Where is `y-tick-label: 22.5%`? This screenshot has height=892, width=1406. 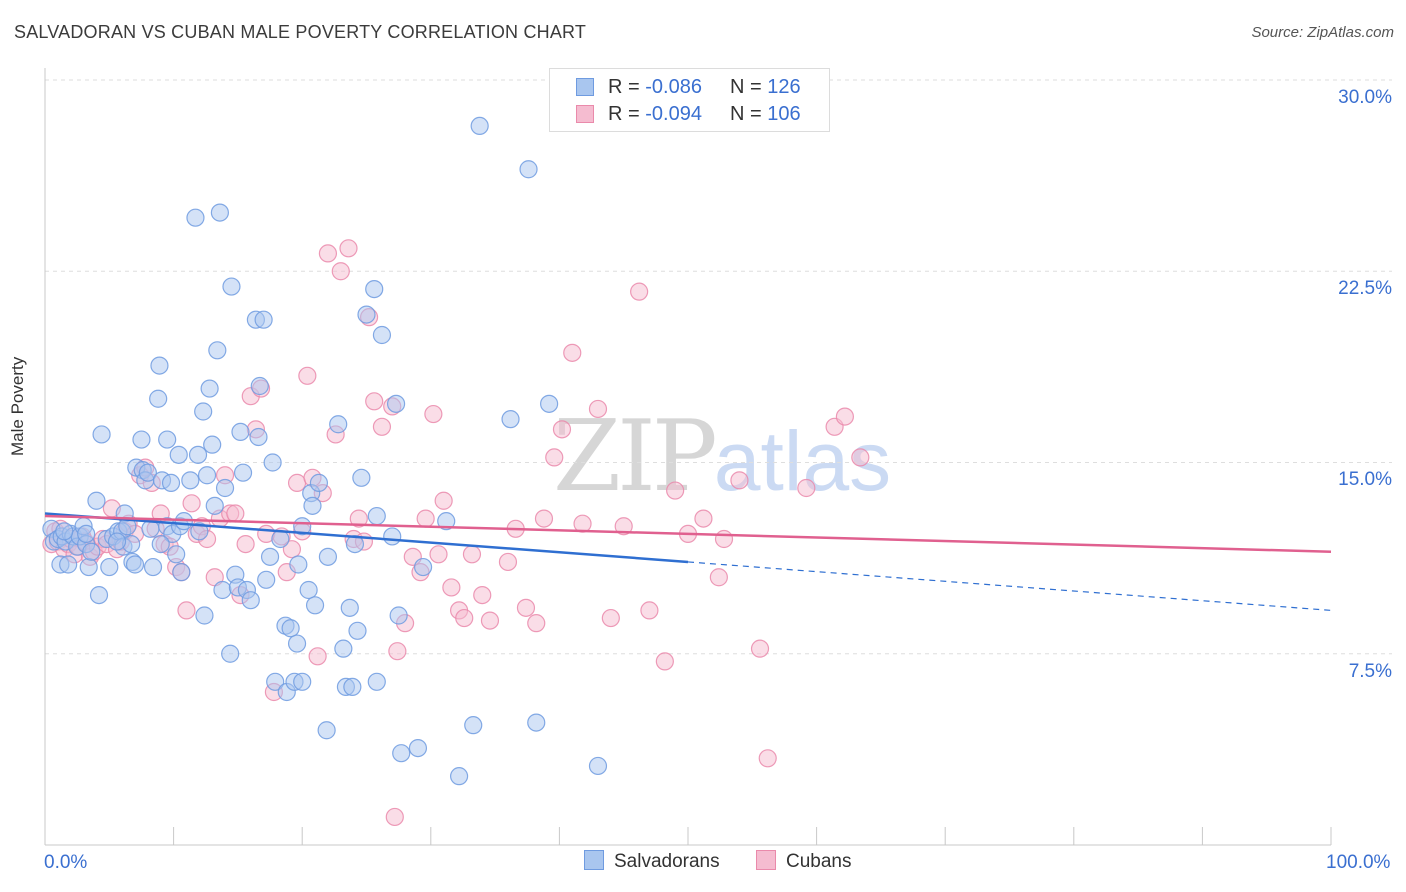
y-tick-label: 22.5% is located at coordinates (1365, 288).